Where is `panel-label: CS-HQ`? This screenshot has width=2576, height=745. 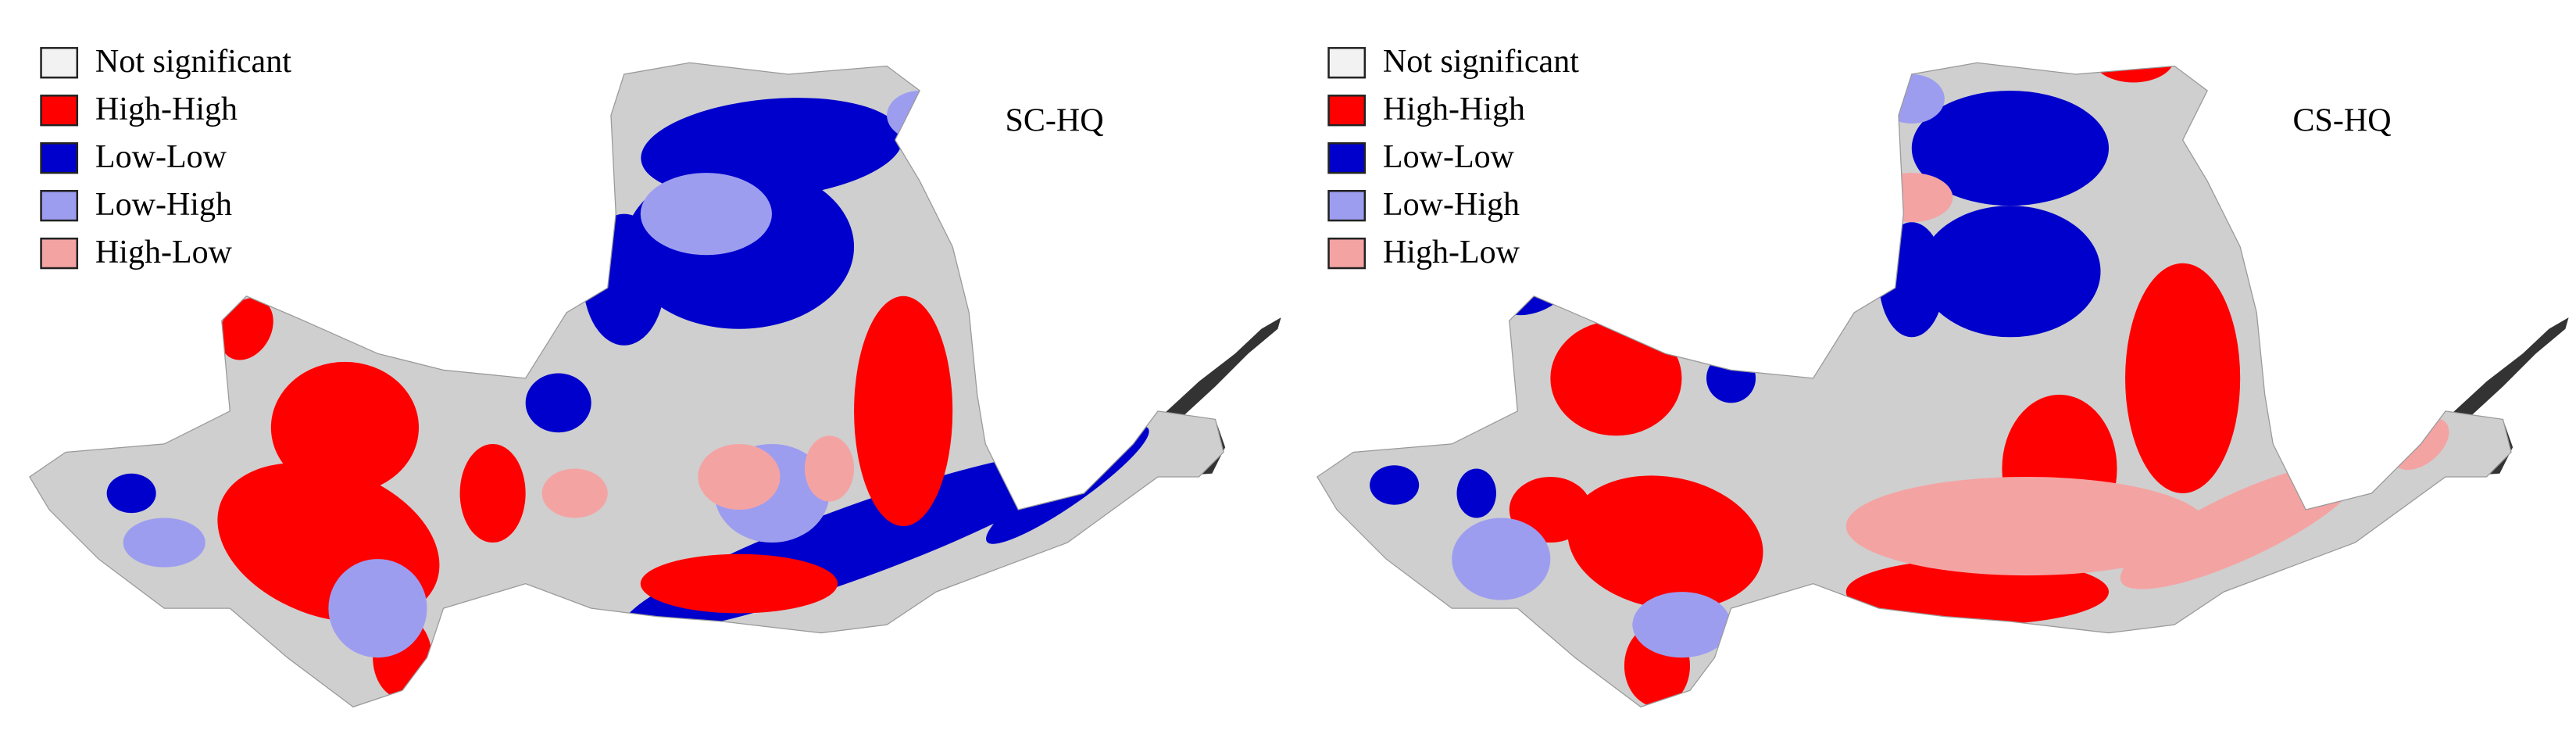 panel-label: CS-HQ is located at coordinates (2342, 121).